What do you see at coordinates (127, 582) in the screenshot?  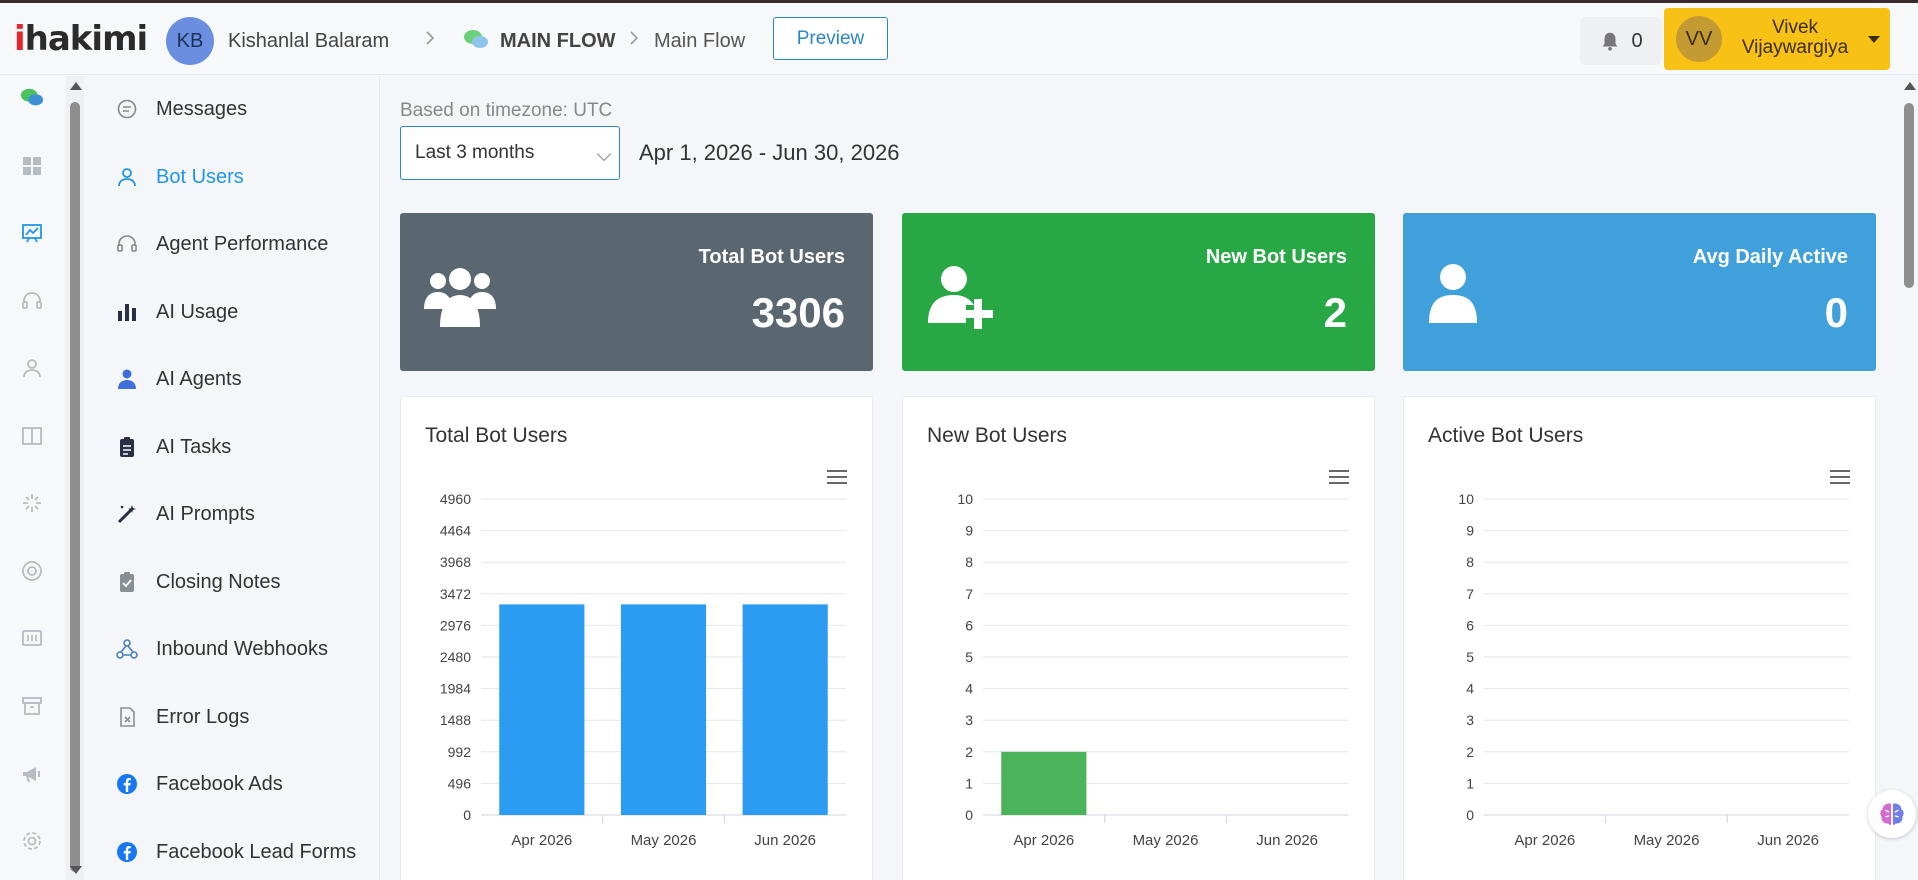 I see `clipboard-check-icon` at bounding box center [127, 582].